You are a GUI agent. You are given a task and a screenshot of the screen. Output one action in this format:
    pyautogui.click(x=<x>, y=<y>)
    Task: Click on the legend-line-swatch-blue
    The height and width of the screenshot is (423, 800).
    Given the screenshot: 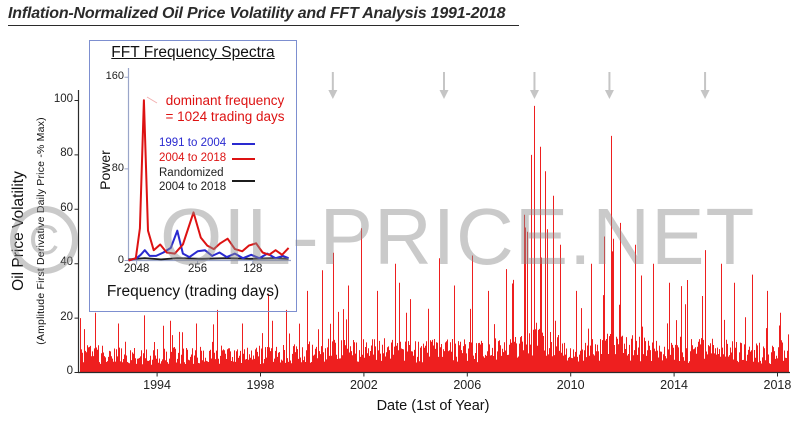 What is the action you would take?
    pyautogui.click(x=244, y=143)
    